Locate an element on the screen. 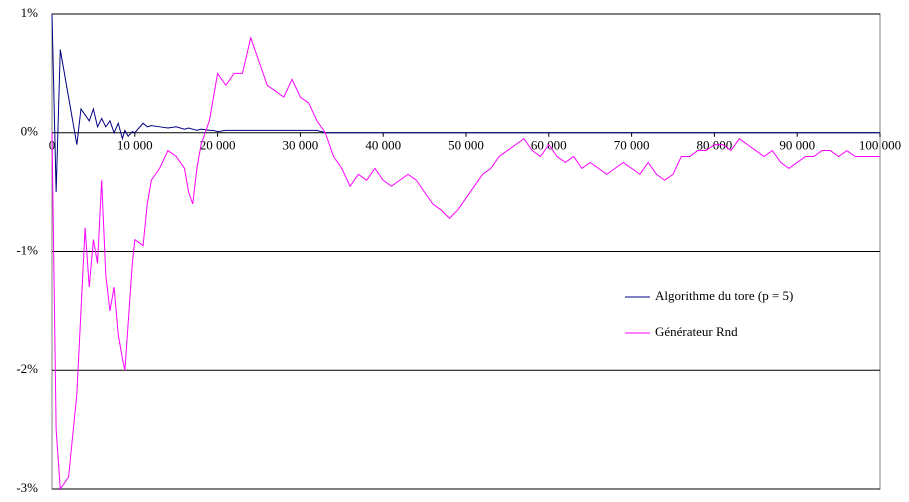 Image resolution: width=909 pixels, height=502 pixels. x-tick-label: 30 000 is located at coordinates (301, 145).